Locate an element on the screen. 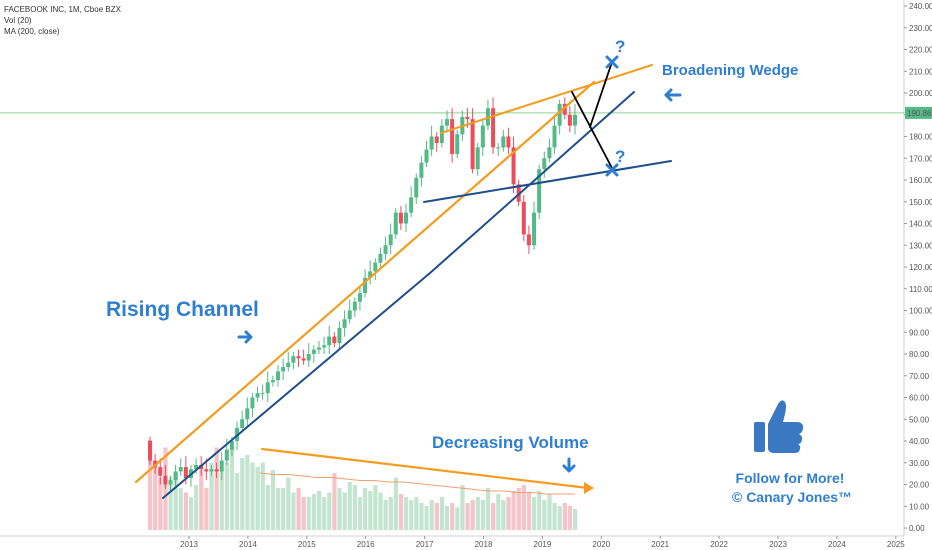 The image size is (932, 550). y-tick-label: 20.00 is located at coordinates (919, 485).